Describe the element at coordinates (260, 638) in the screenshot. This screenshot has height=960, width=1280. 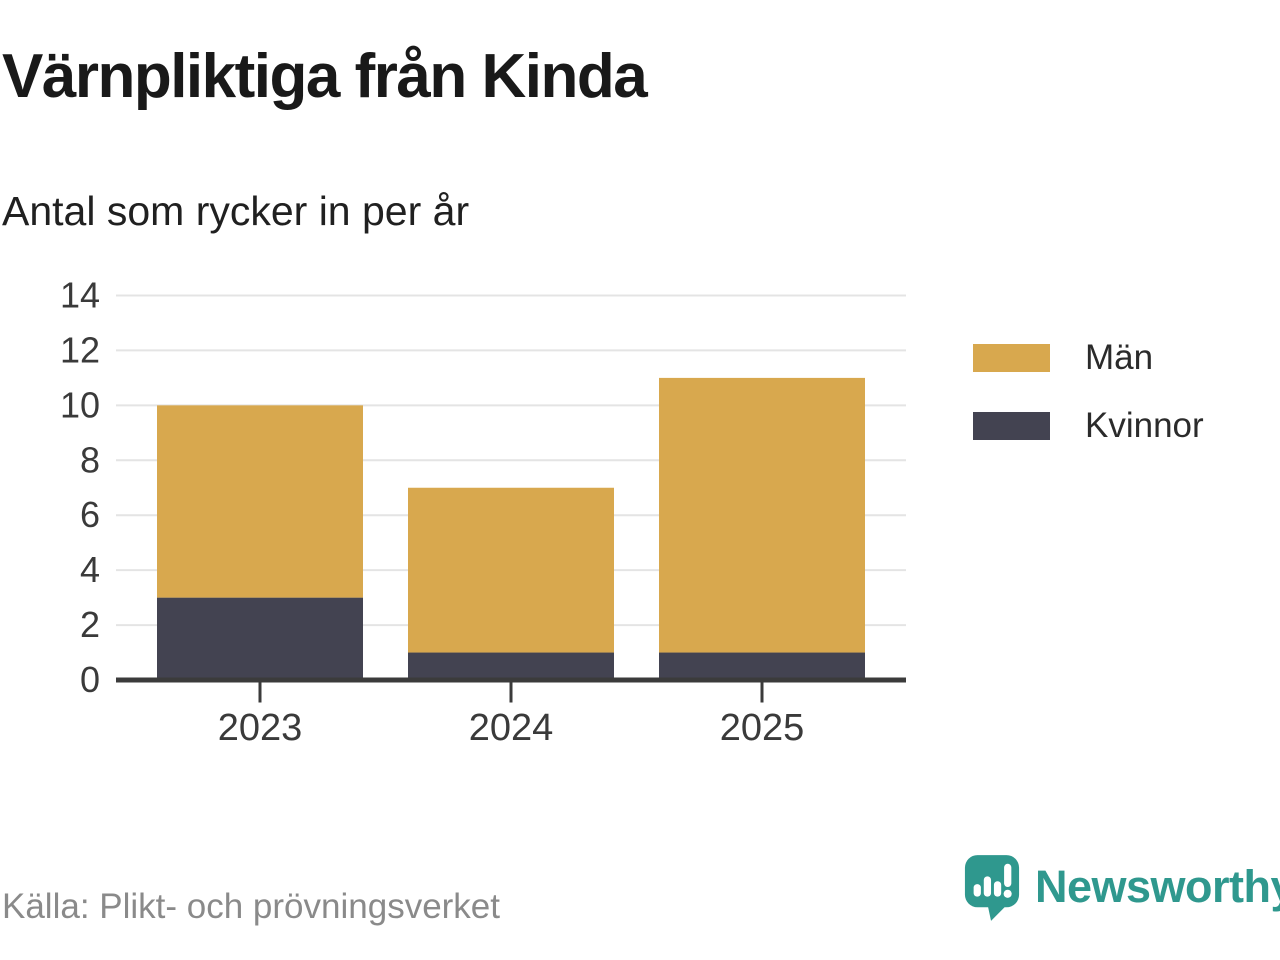
I see `bar-segment-kvinnor-2023` at that location.